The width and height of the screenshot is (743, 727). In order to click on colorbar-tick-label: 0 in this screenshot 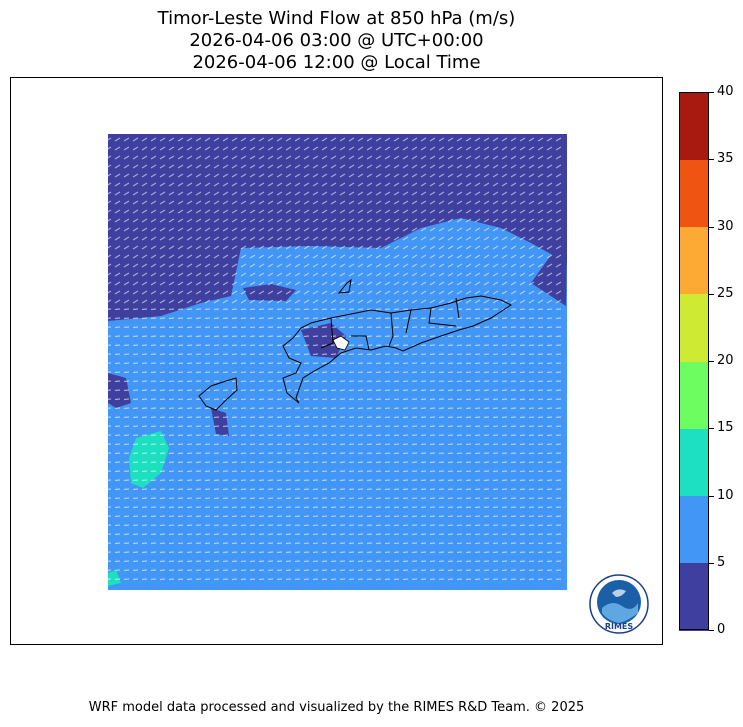, I will do `click(721, 629)`.